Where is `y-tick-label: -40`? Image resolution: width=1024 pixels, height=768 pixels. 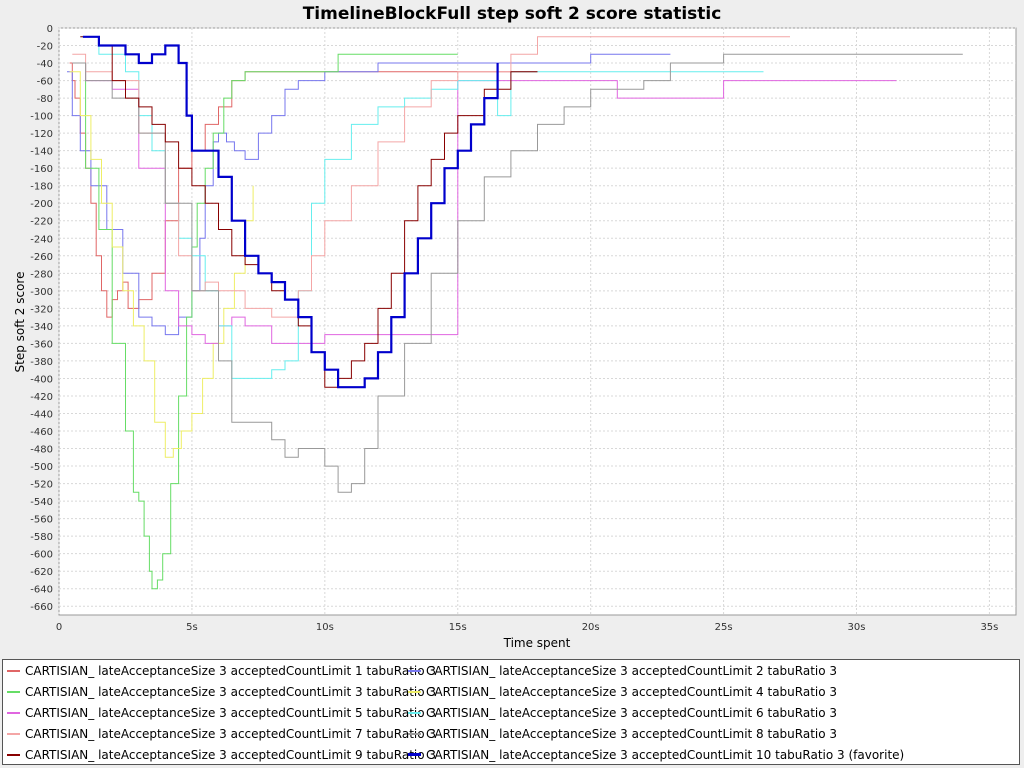
y-tick-label: -40 is located at coordinates (45, 64).